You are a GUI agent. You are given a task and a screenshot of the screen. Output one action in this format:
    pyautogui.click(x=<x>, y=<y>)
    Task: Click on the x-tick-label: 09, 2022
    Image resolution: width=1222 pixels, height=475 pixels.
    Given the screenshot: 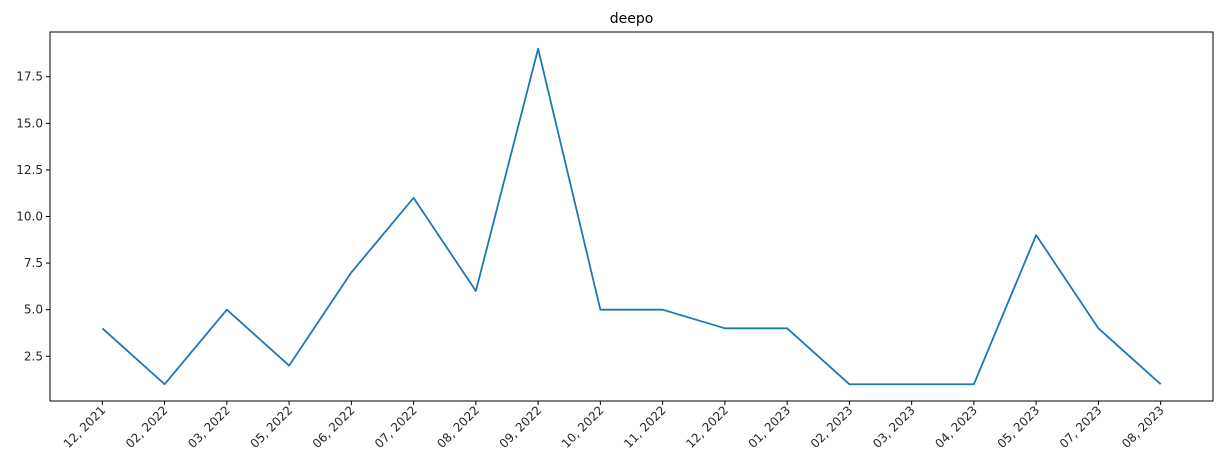 What is the action you would take?
    pyautogui.click(x=521, y=427)
    